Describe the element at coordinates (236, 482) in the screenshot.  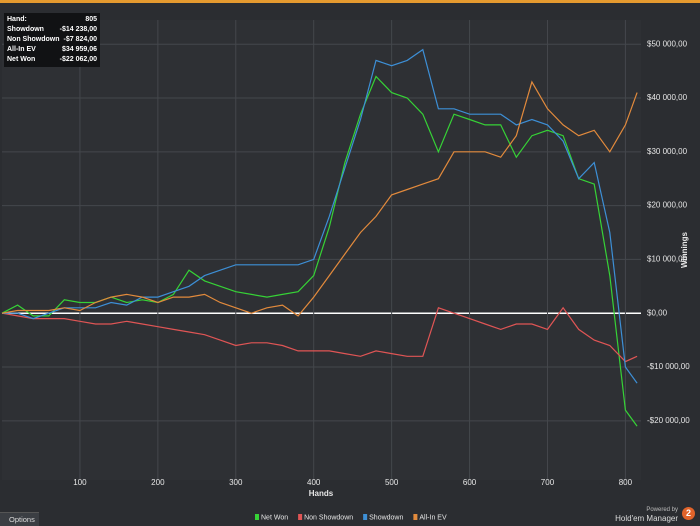
I see `x-tick-label: 300` at that location.